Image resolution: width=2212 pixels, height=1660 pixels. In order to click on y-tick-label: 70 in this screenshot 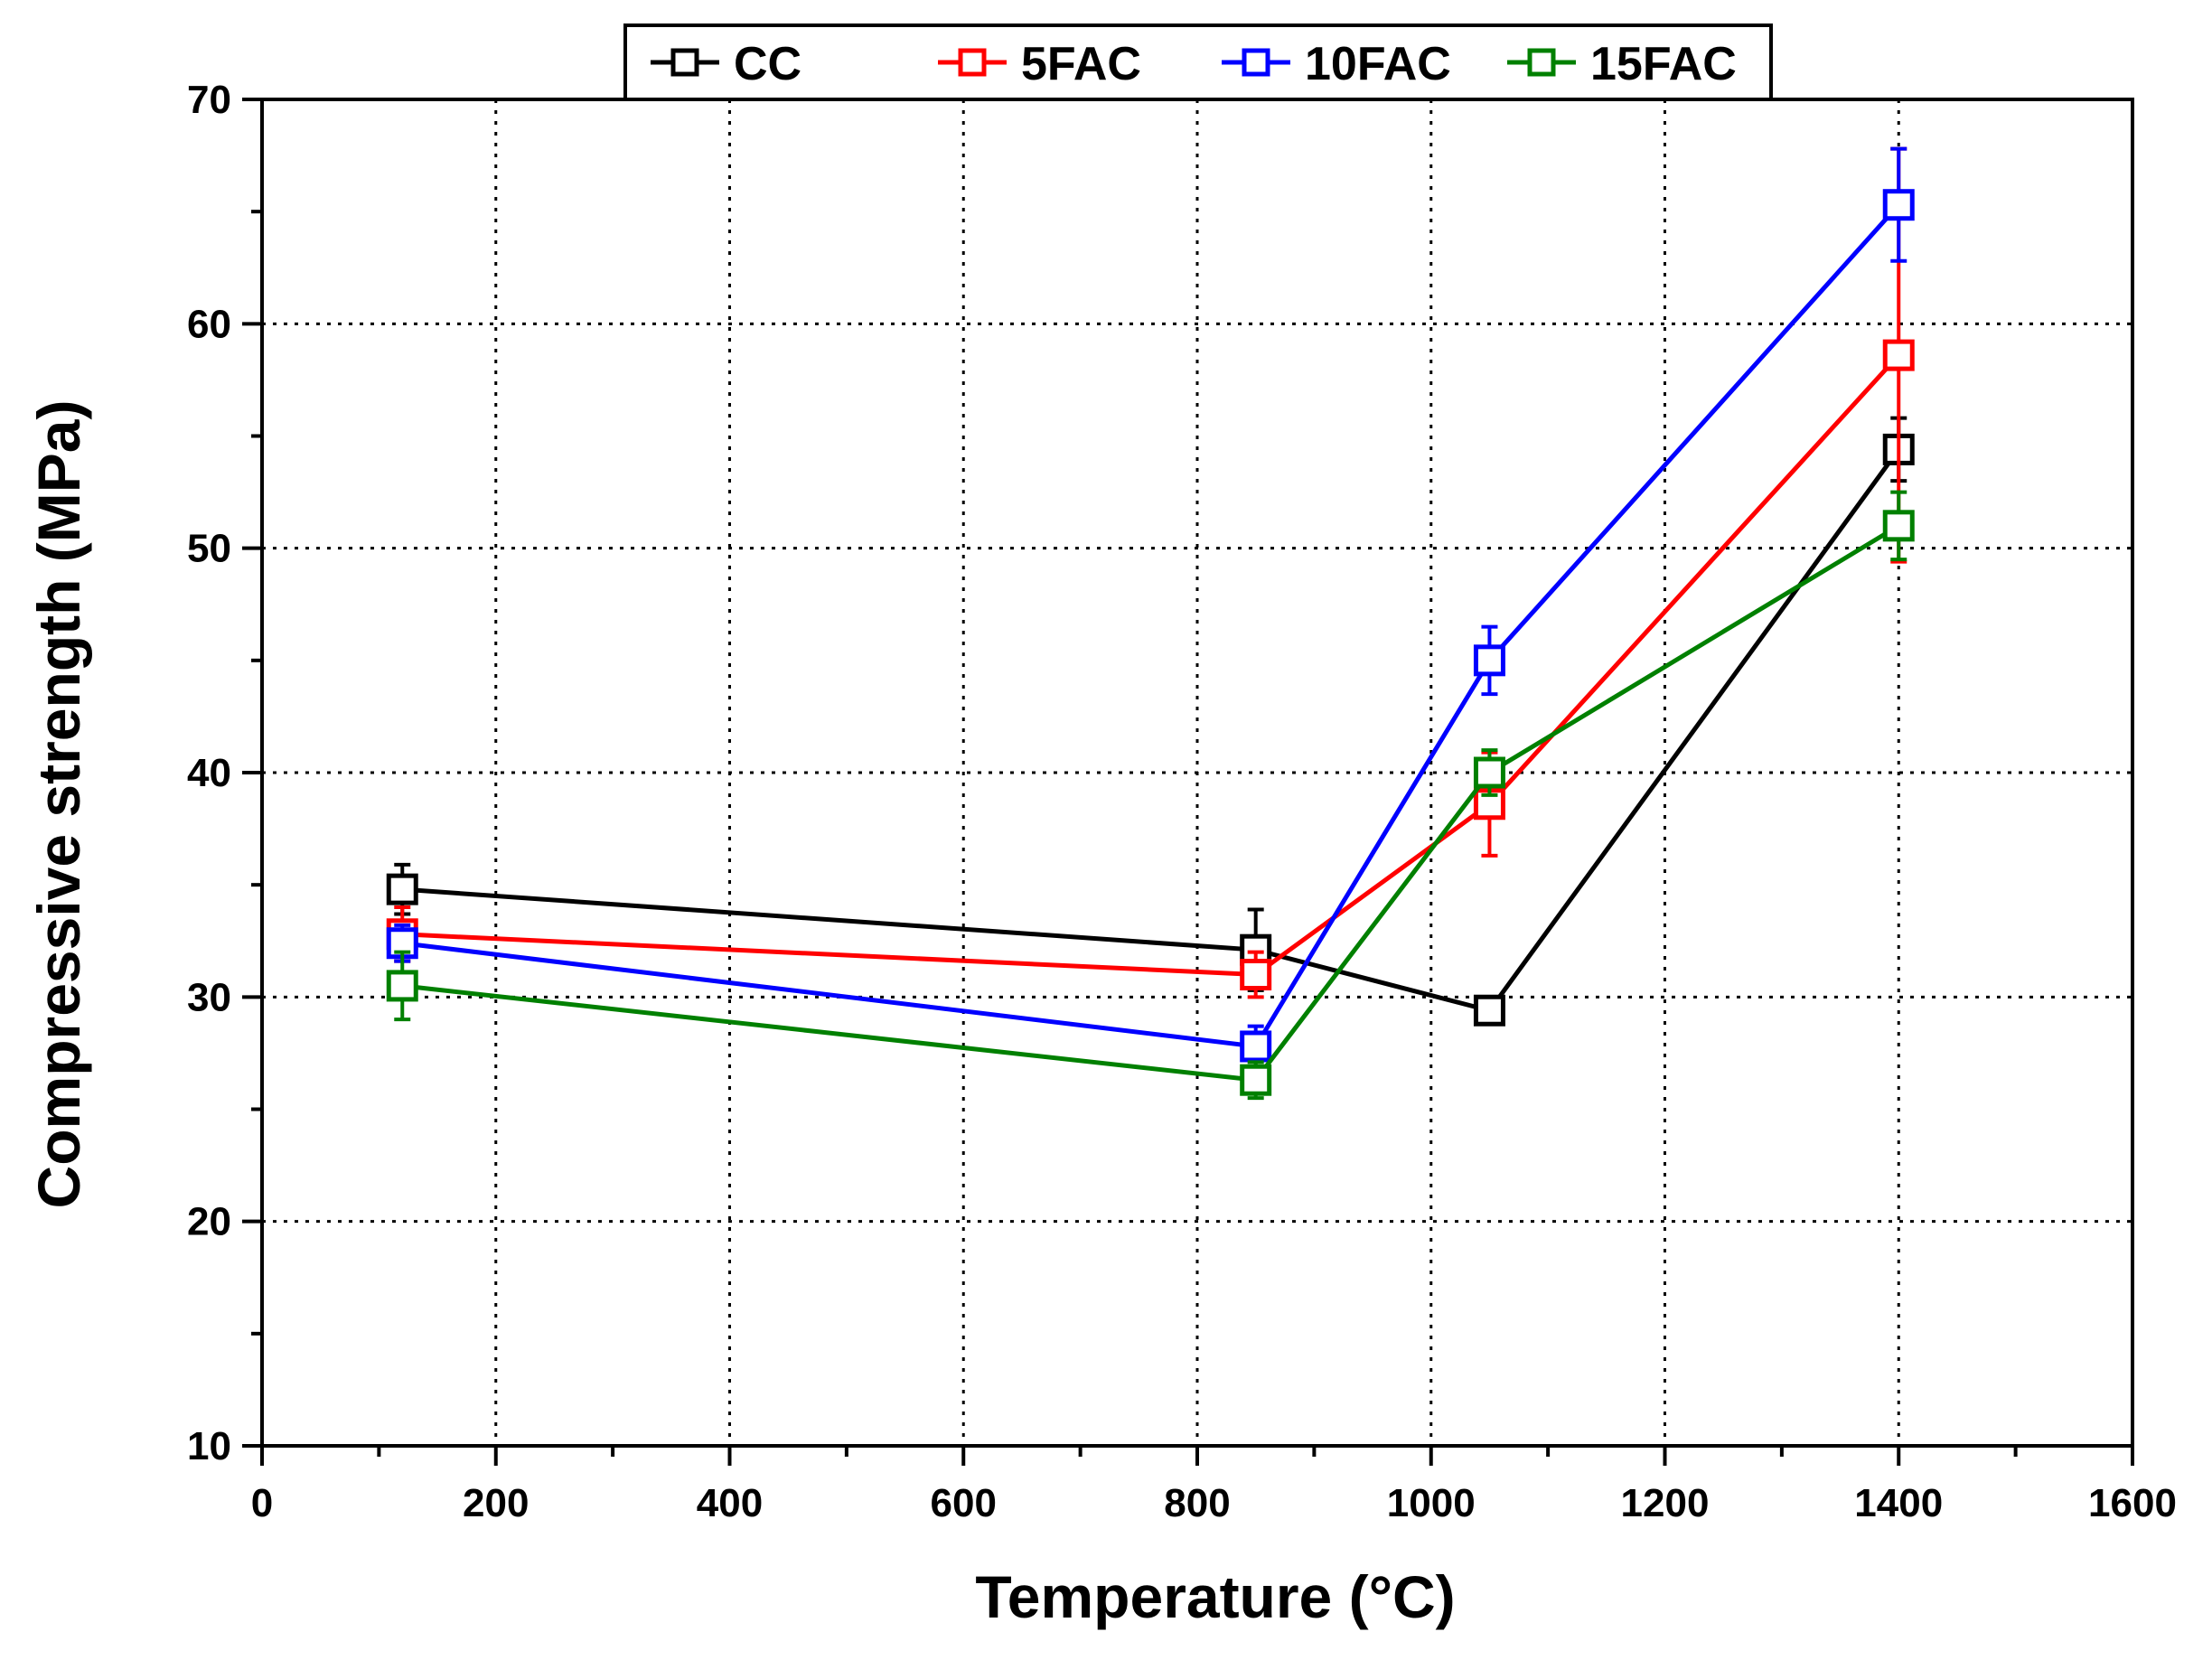, I will do `click(209, 100)`.